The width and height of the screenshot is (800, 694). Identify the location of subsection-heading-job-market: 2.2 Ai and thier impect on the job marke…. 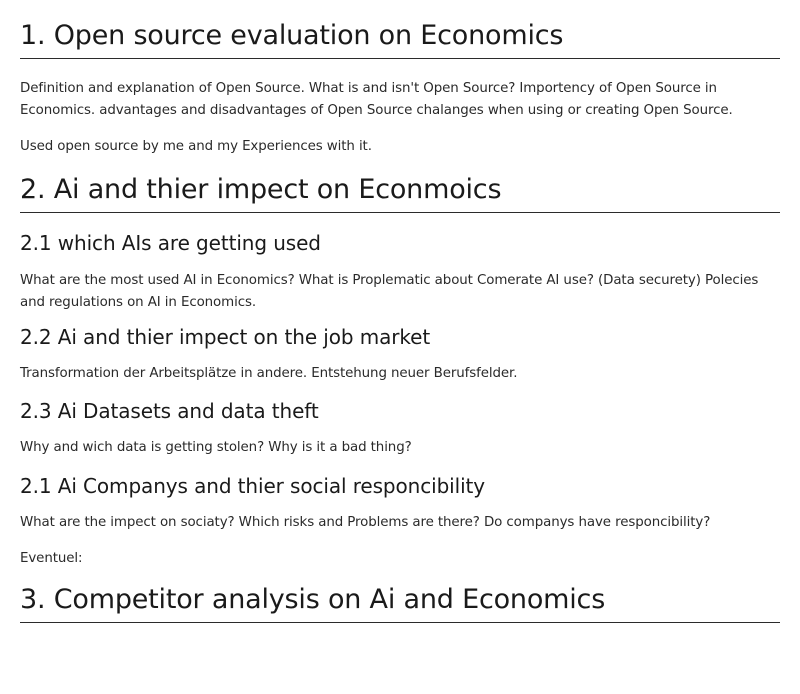
(225, 337).